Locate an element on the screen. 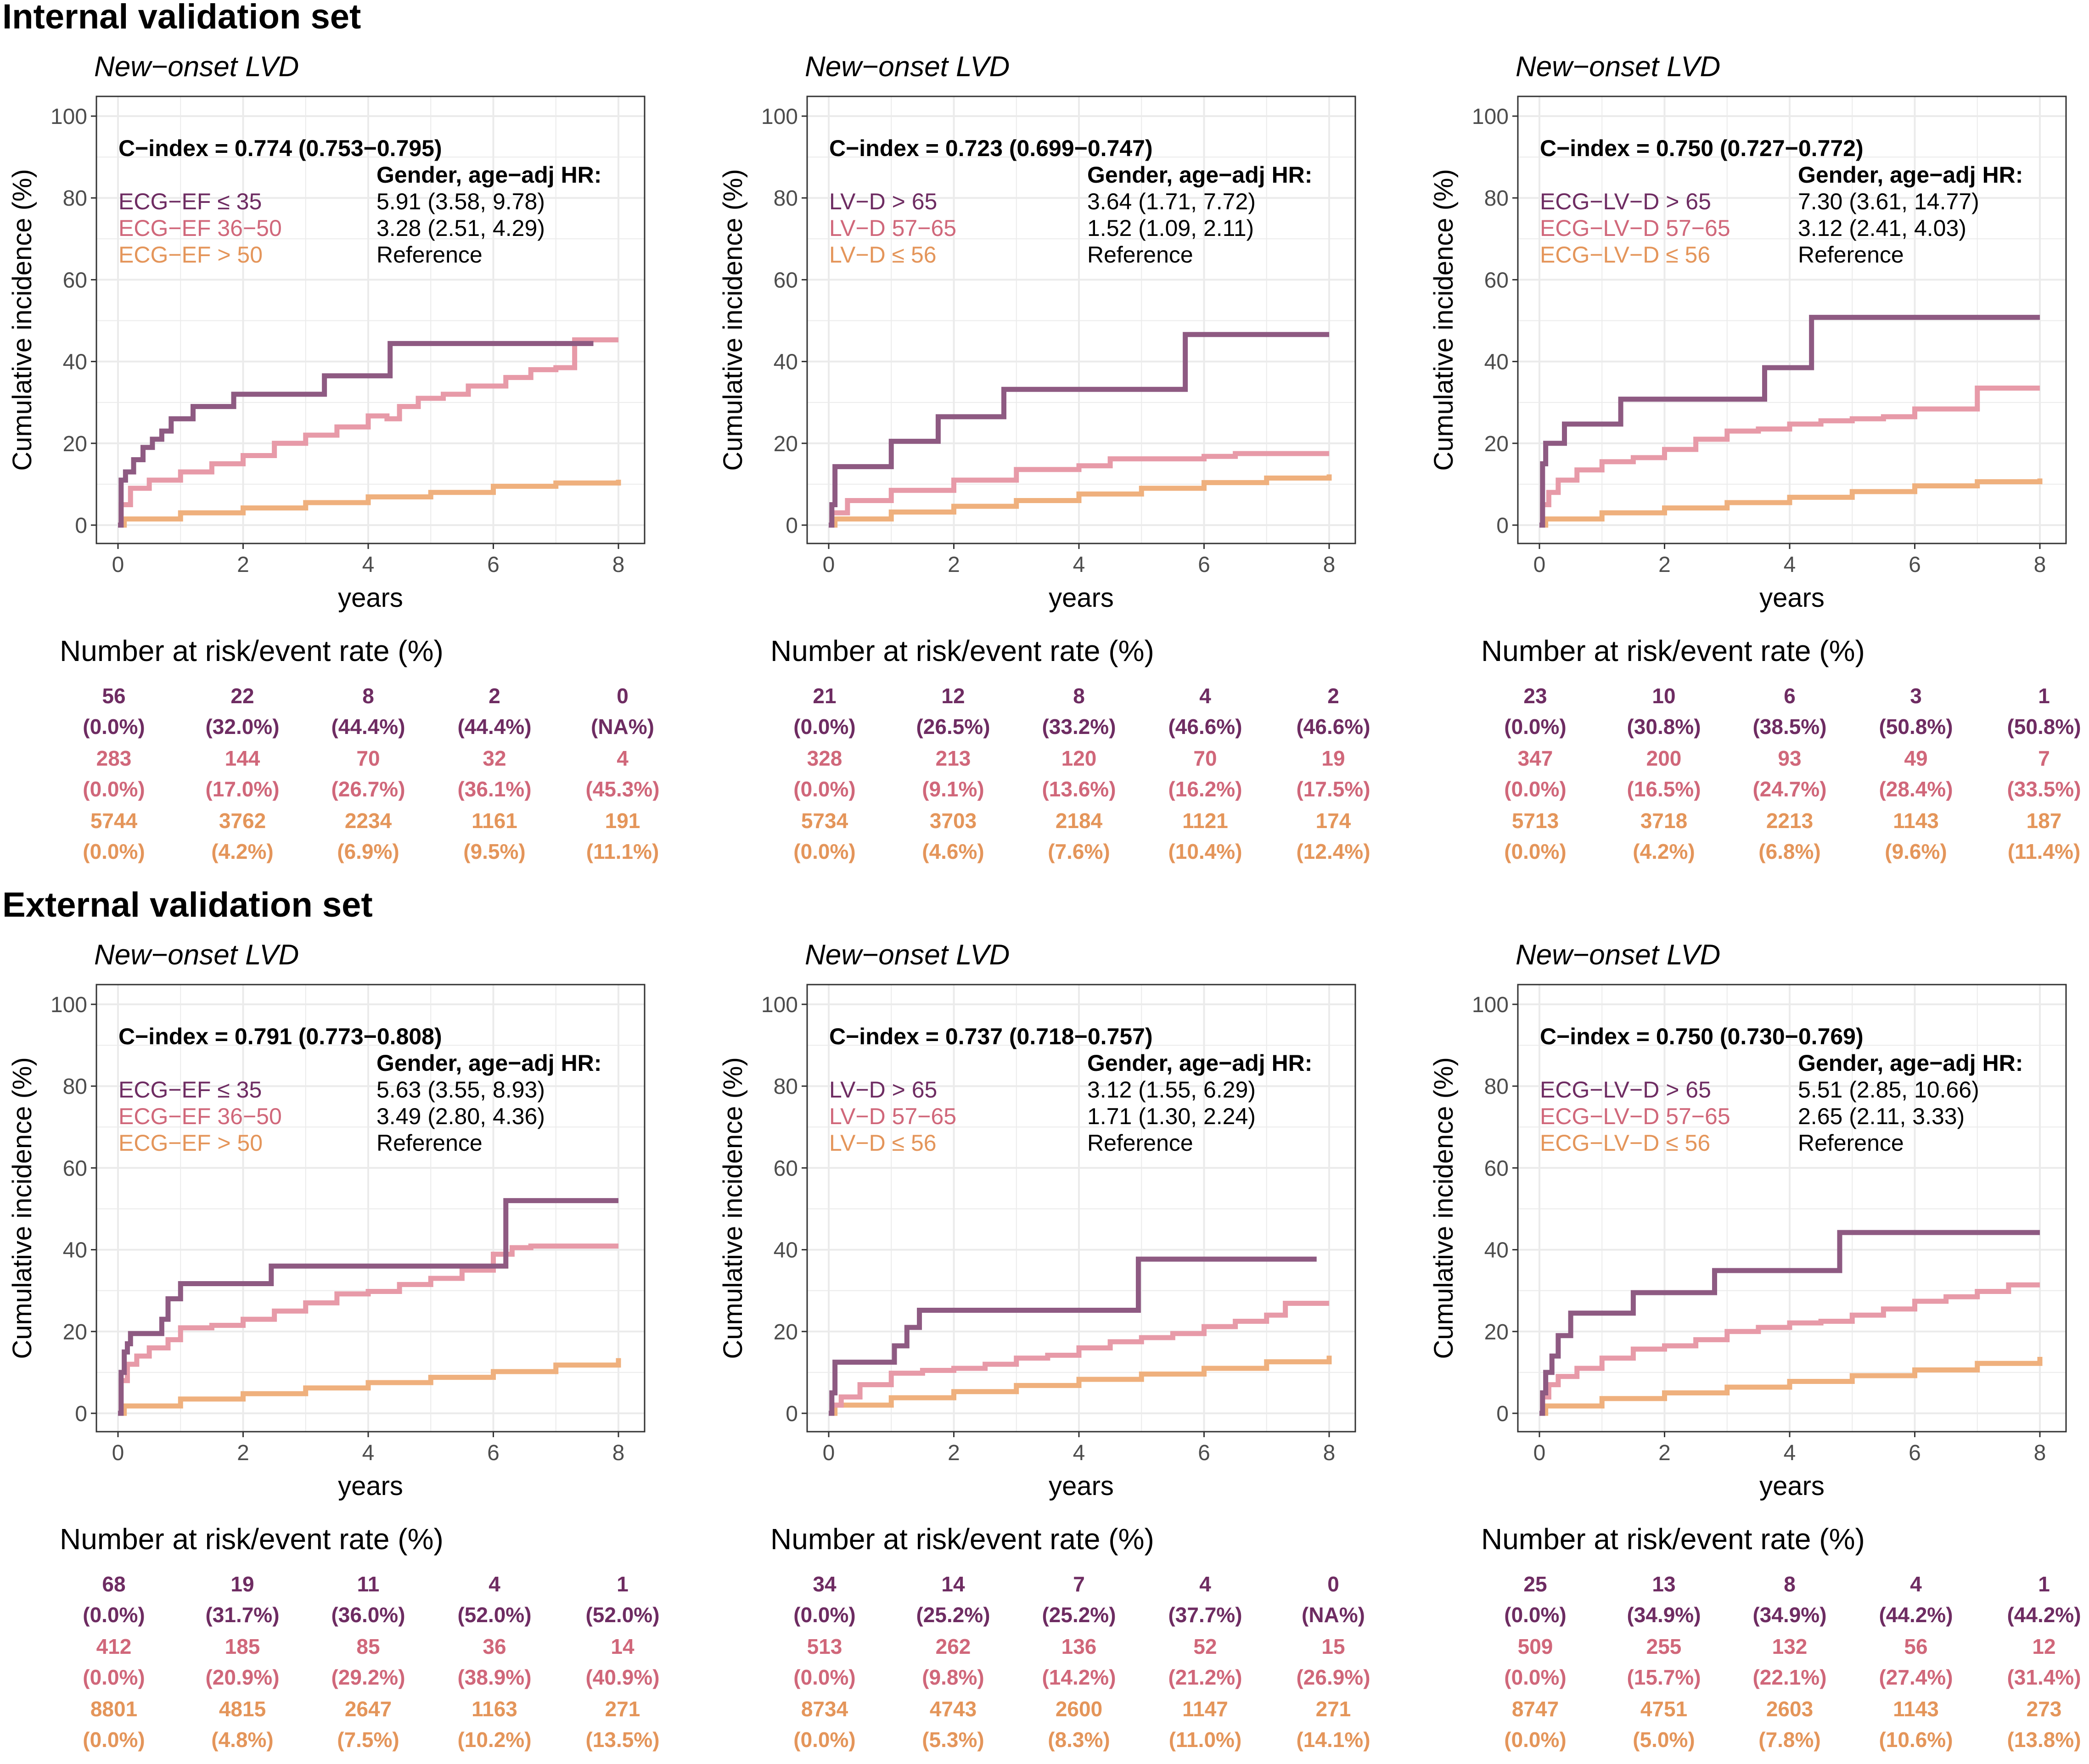 The height and width of the screenshot is (1764, 2089). risk-count: 2603 is located at coordinates (1789, 1709).